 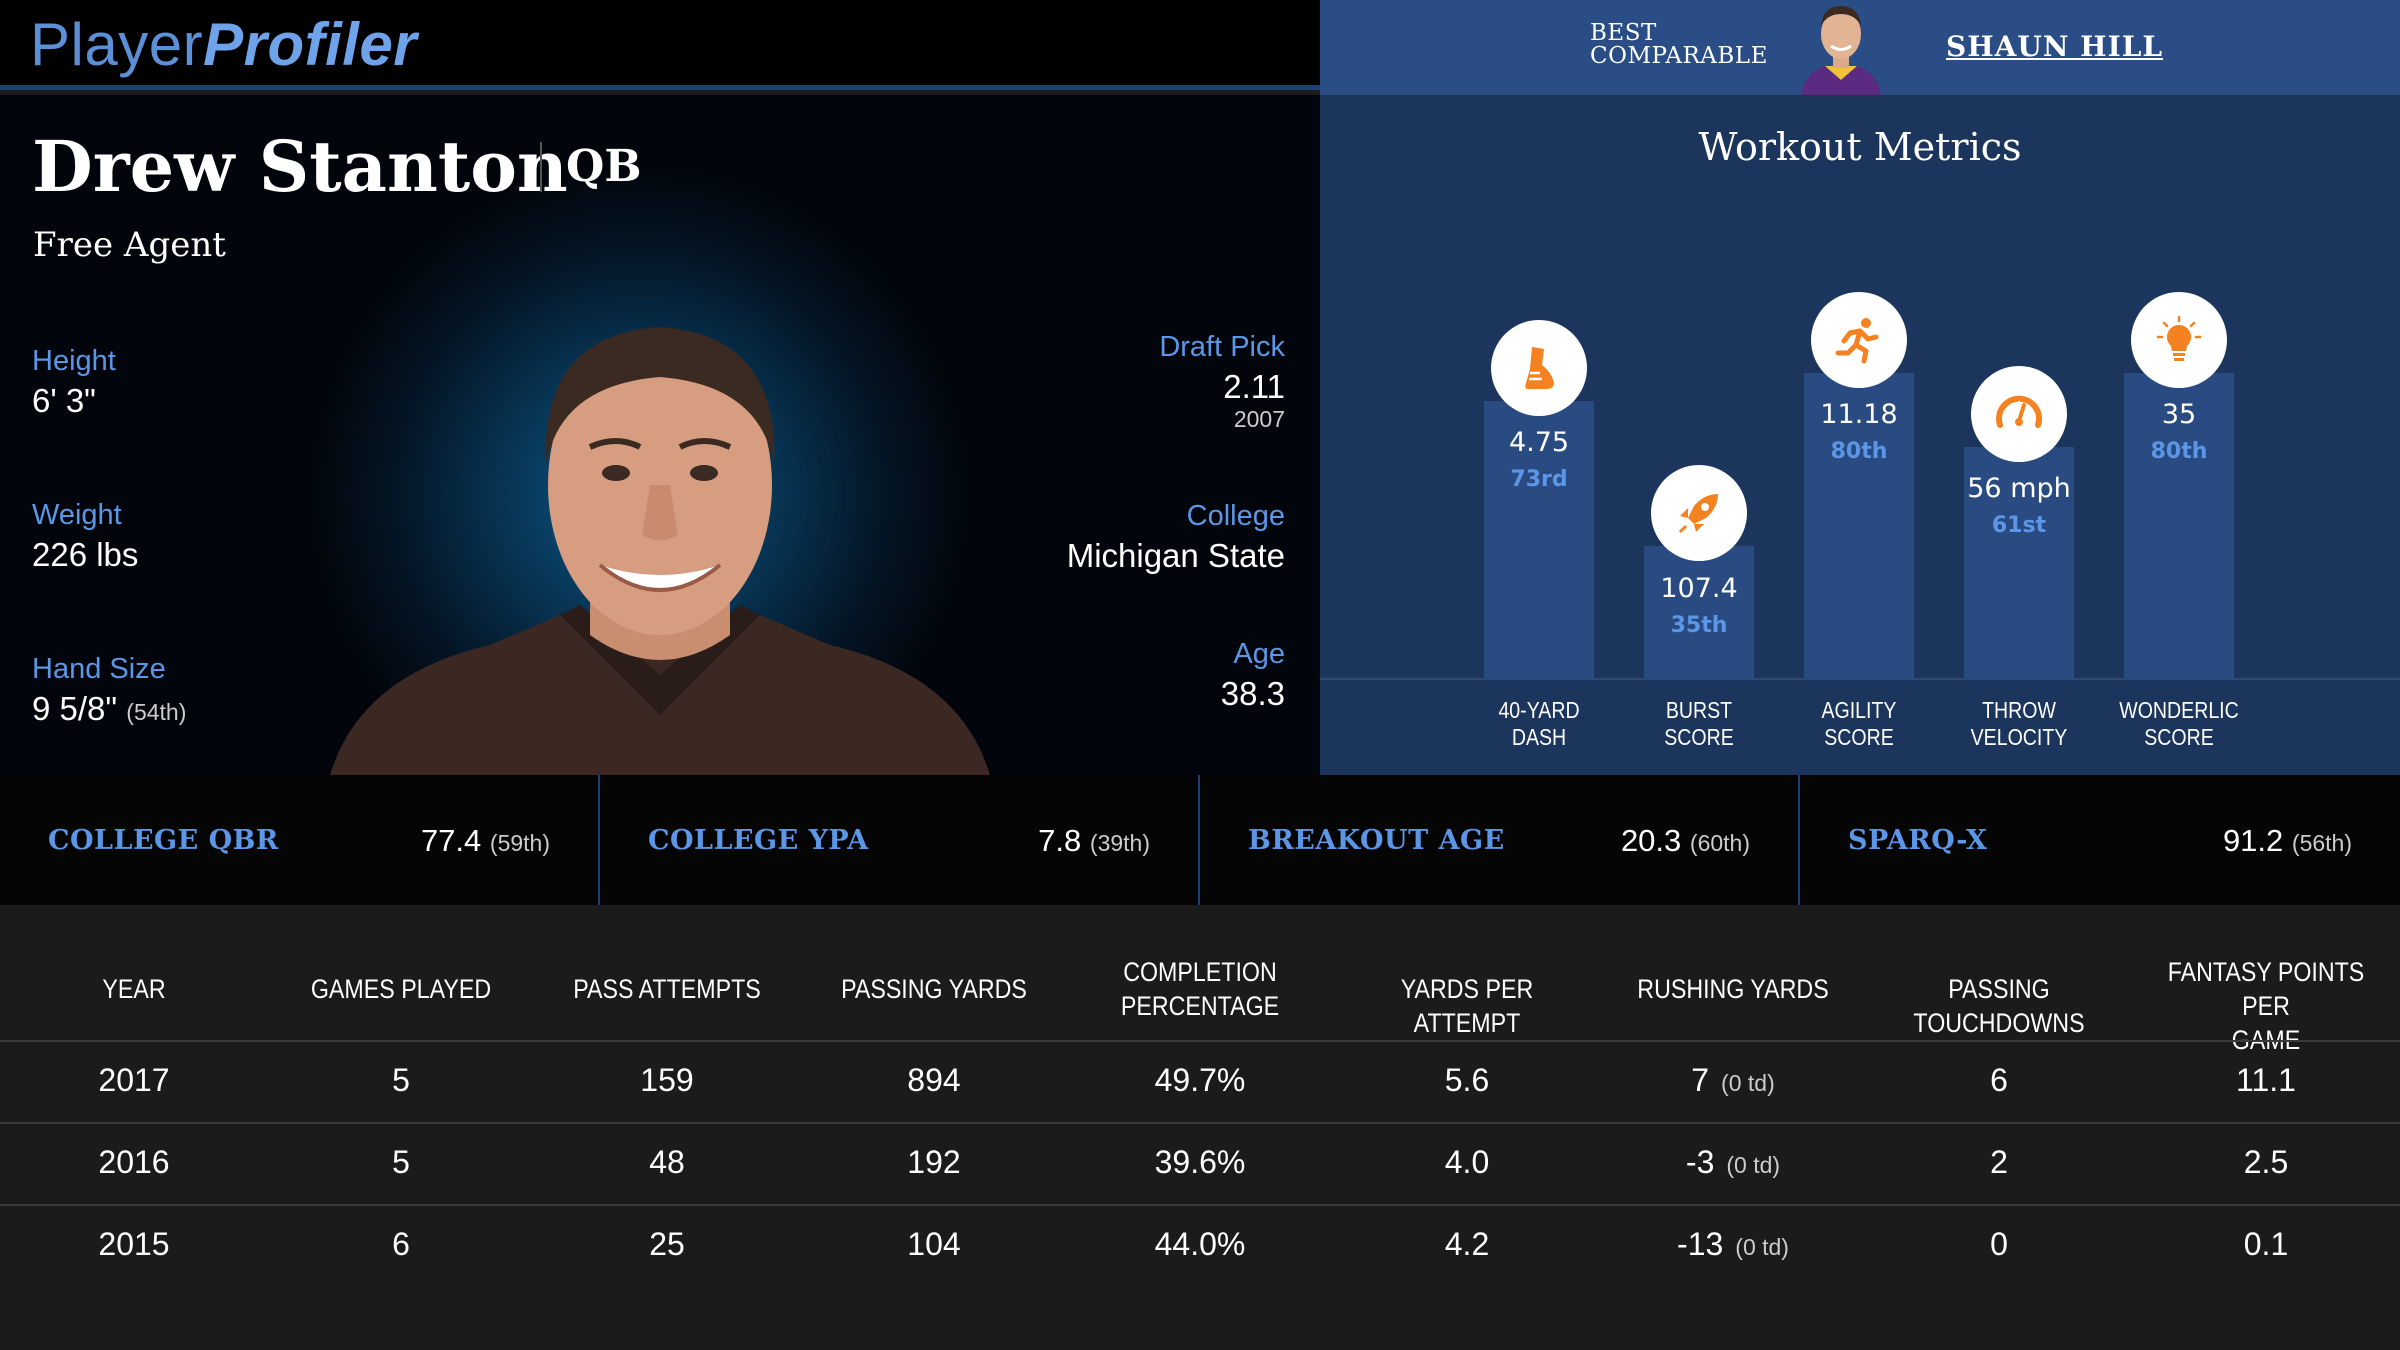 I want to click on stat-percentile: (59th), so click(x=519, y=843).